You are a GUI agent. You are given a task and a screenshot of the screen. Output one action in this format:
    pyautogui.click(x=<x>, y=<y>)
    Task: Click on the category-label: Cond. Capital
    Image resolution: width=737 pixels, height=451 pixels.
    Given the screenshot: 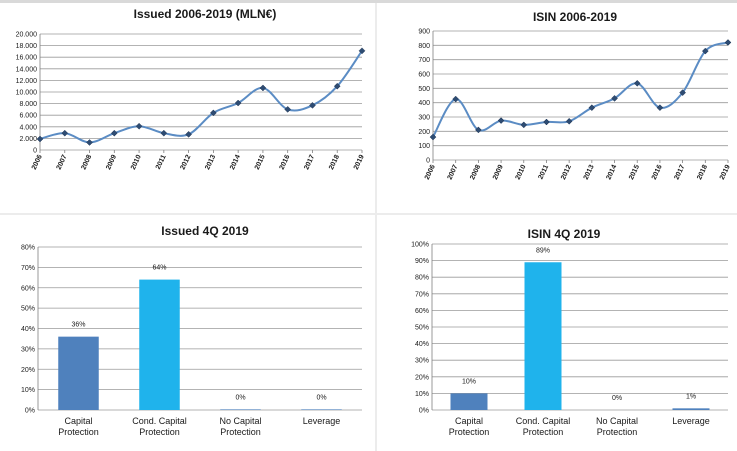 What is the action you would take?
    pyautogui.click(x=543, y=421)
    